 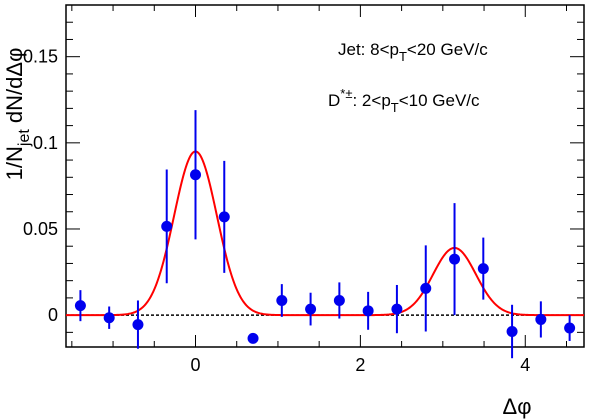 What do you see at coordinates (40, 57) in the screenshot?
I see `y-tick-label: 0.15` at bounding box center [40, 57].